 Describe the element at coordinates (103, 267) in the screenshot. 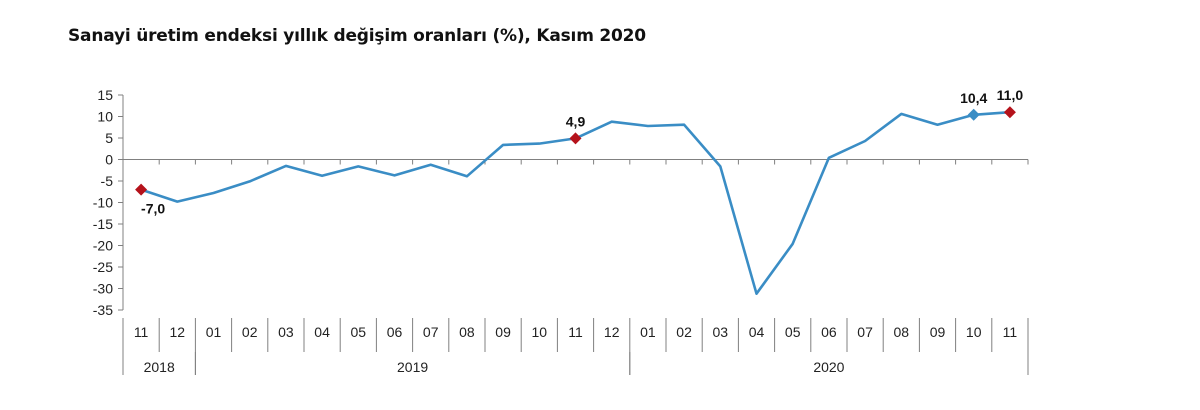

I see `y-tick-label: -25` at that location.